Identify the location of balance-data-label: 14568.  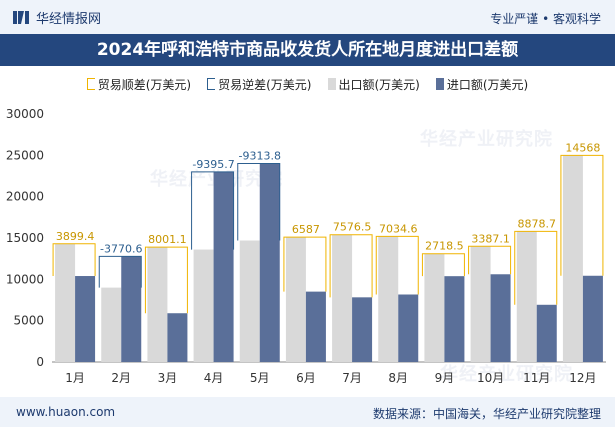
(582, 147).